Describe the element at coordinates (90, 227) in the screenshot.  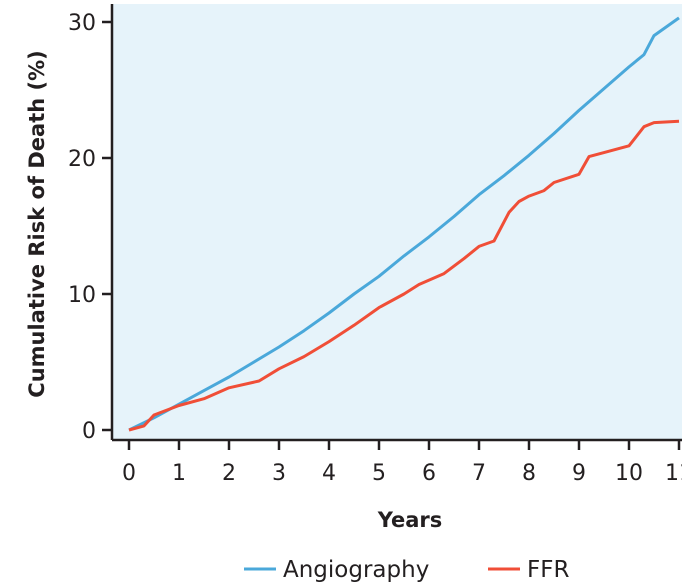
I see `y-axis-ticks: 0 10 20 30` at that location.